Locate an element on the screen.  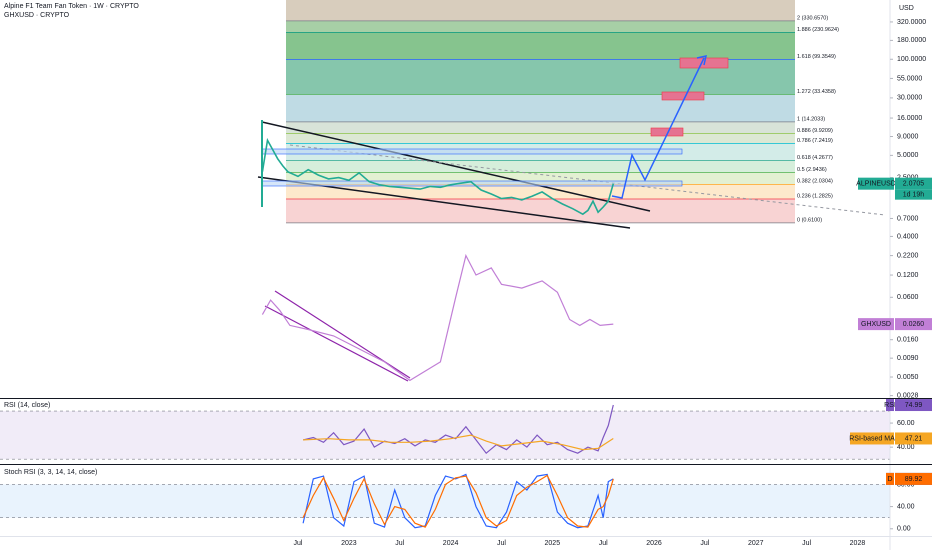
y-tick-label: 0.0090 is located at coordinates (908, 358).